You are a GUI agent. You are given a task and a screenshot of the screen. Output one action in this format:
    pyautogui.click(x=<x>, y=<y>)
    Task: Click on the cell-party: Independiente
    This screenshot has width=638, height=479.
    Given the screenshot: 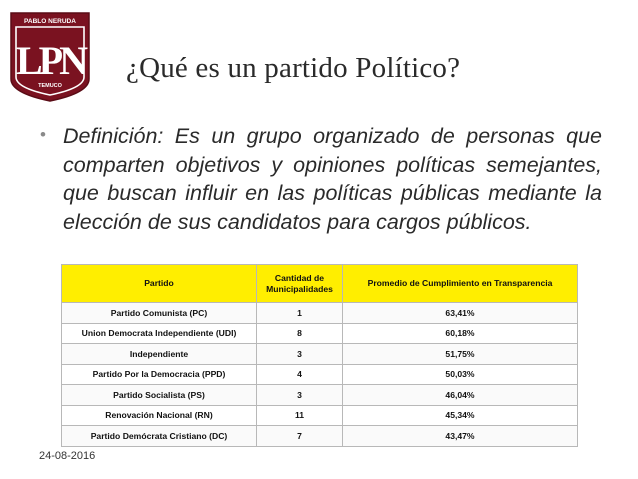 What is the action you would take?
    pyautogui.click(x=159, y=354)
    